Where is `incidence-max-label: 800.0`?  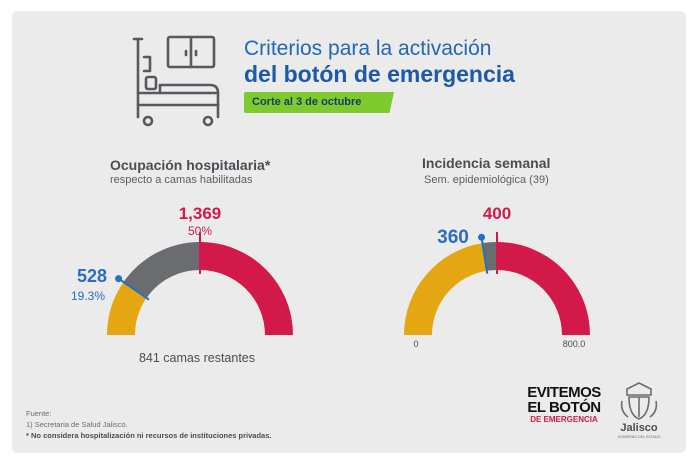 incidence-max-label: 800.0 is located at coordinates (574, 344).